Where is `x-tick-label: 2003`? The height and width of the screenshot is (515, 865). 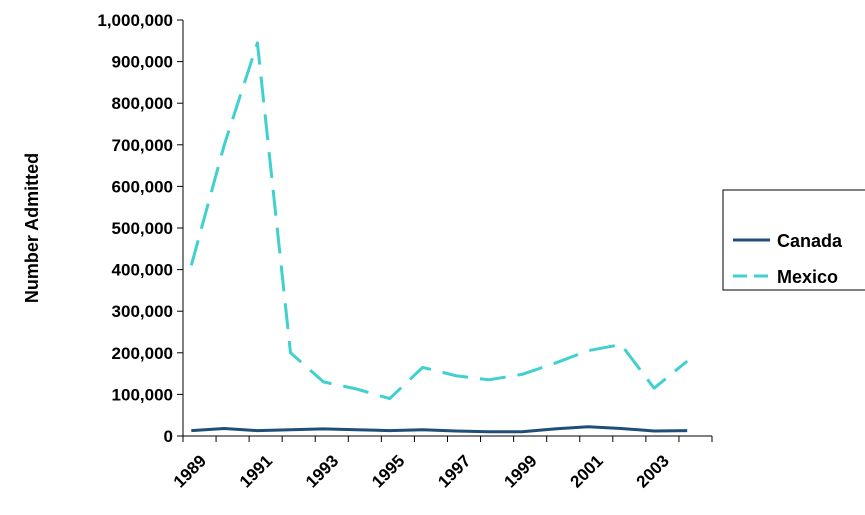
x-tick-label: 2003 is located at coordinates (653, 471).